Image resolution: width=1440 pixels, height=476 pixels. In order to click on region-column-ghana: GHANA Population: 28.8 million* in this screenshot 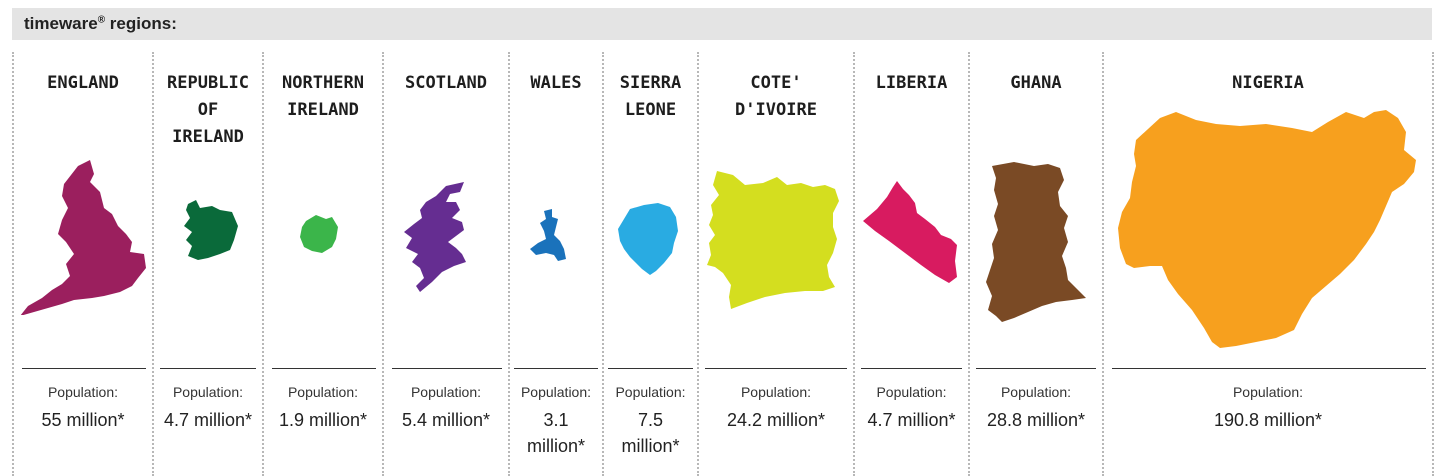, I will do `click(1036, 264)`.